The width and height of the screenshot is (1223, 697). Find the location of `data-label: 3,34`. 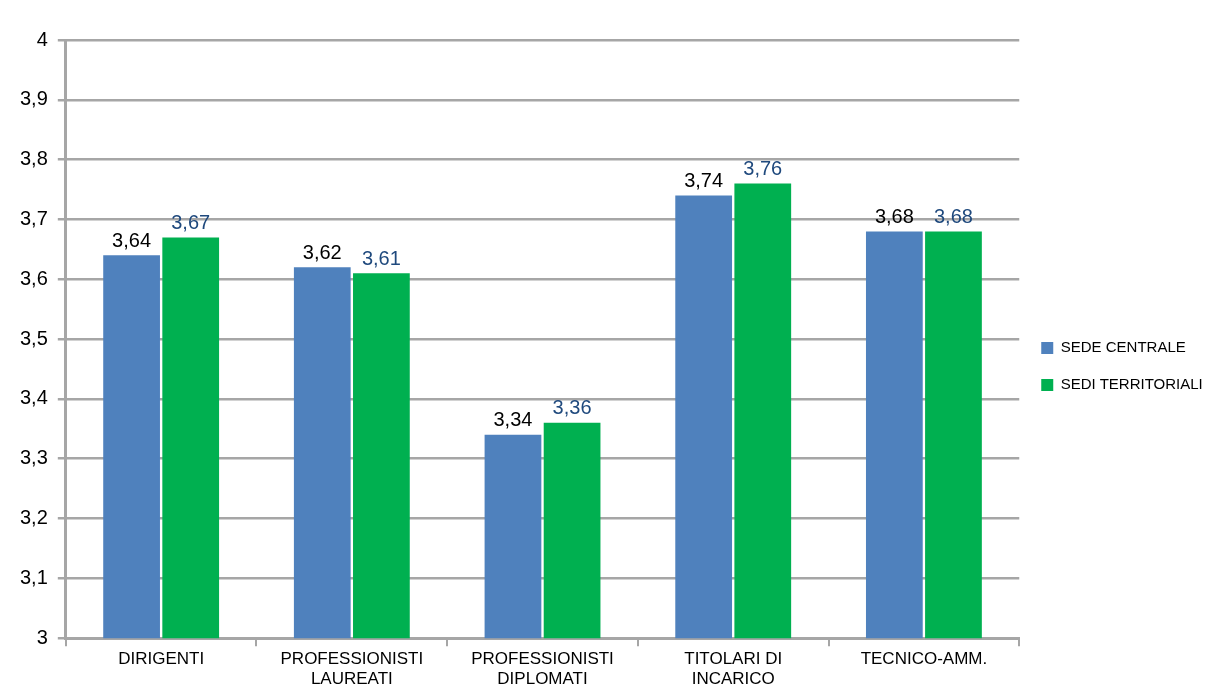

data-label: 3,34 is located at coordinates (513, 419).